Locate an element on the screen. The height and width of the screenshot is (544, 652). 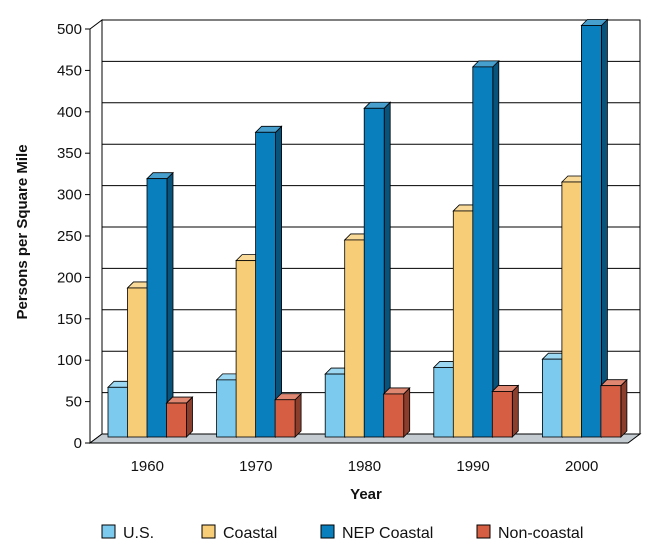
legend-label: Non-coastal is located at coordinates (540, 533).